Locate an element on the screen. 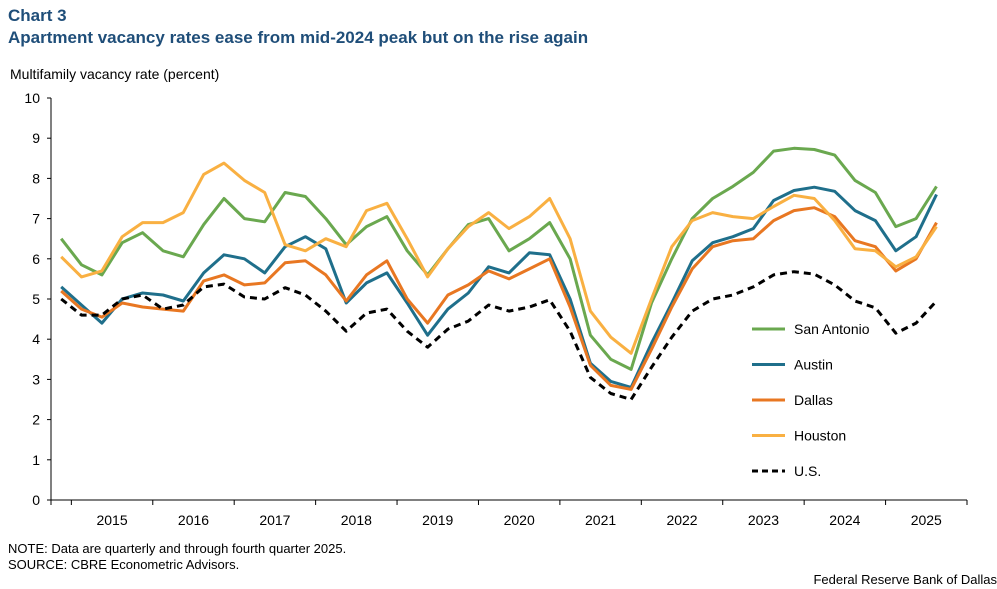 The height and width of the screenshot is (589, 997). chart-credit: Federal Reserve Bank of Dallas is located at coordinates (905, 579).